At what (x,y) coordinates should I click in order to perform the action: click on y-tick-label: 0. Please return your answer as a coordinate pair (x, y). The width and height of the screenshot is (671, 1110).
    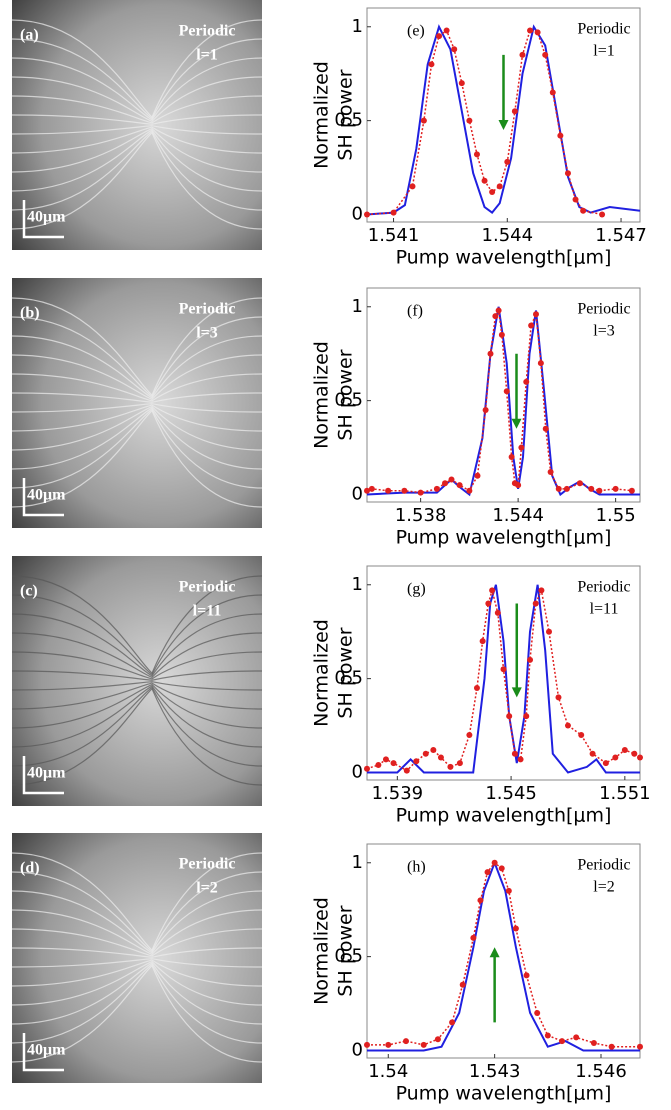
    Looking at the image, I should click on (357, 1049).